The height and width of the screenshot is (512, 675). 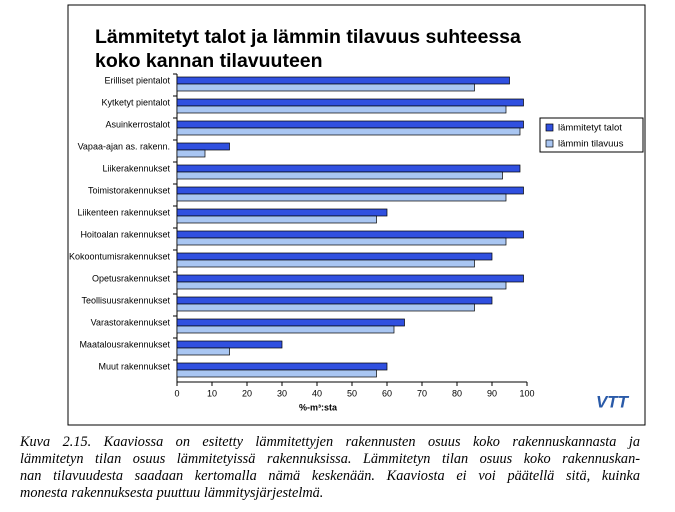 I want to click on x-tick-label: 60, so click(x=387, y=393).